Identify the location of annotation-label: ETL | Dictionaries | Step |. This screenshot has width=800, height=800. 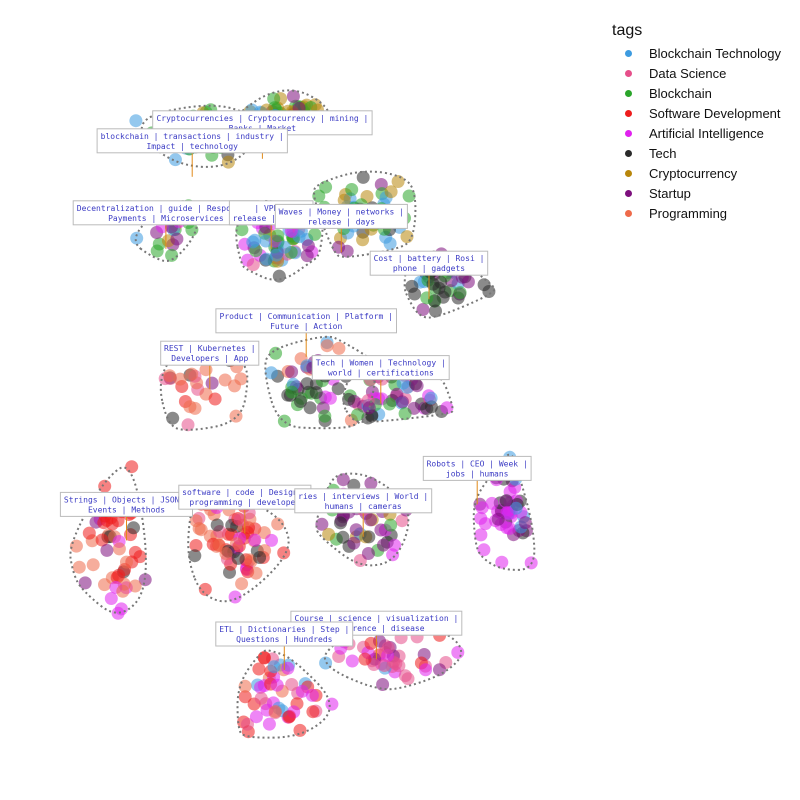
(284, 629).